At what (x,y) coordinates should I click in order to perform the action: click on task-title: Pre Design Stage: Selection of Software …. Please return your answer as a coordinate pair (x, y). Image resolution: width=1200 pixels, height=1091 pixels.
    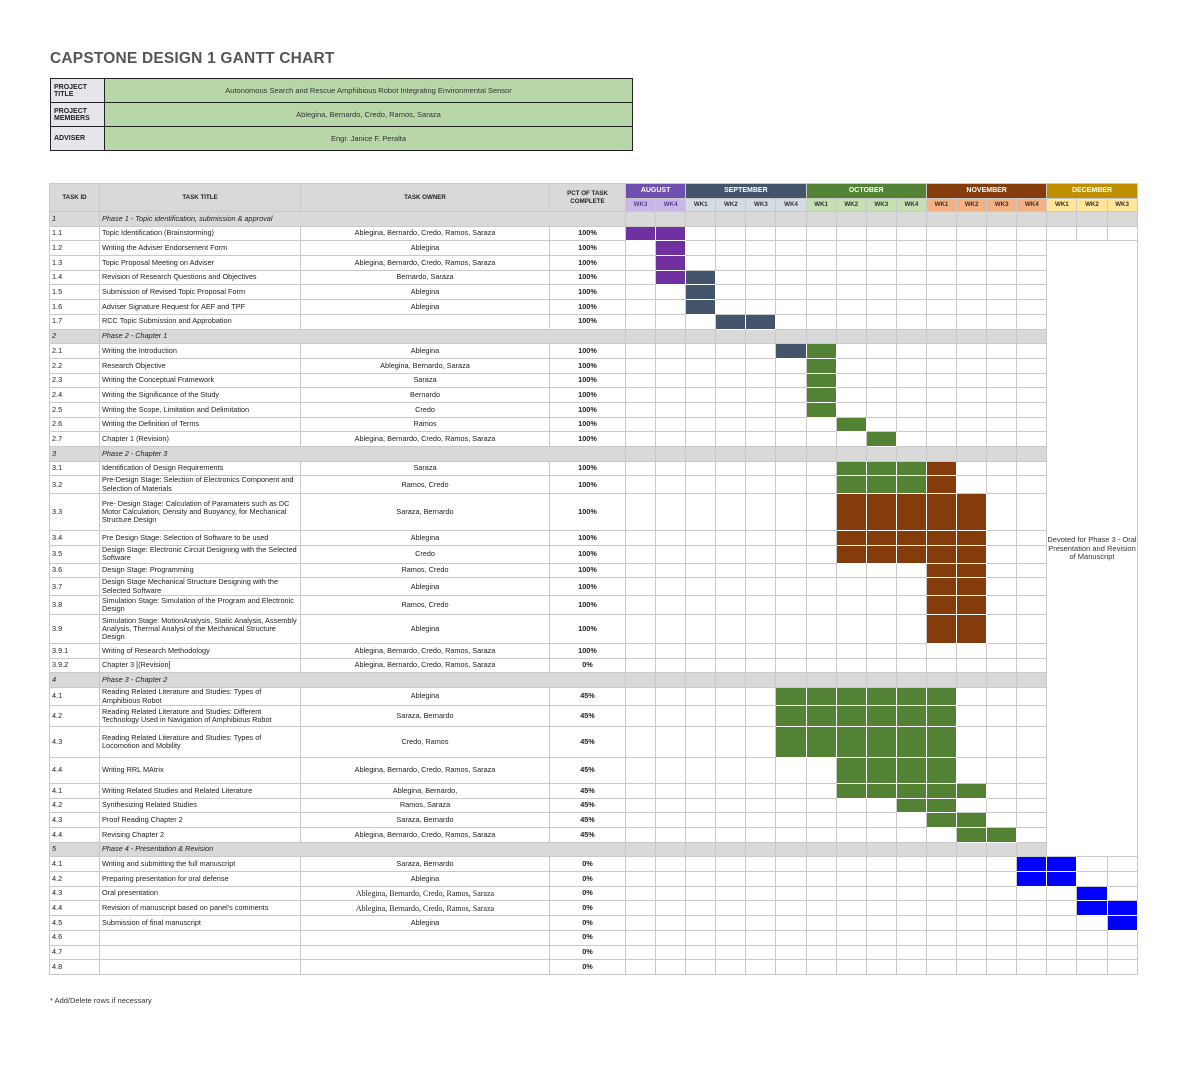
    Looking at the image, I should click on (200, 538).